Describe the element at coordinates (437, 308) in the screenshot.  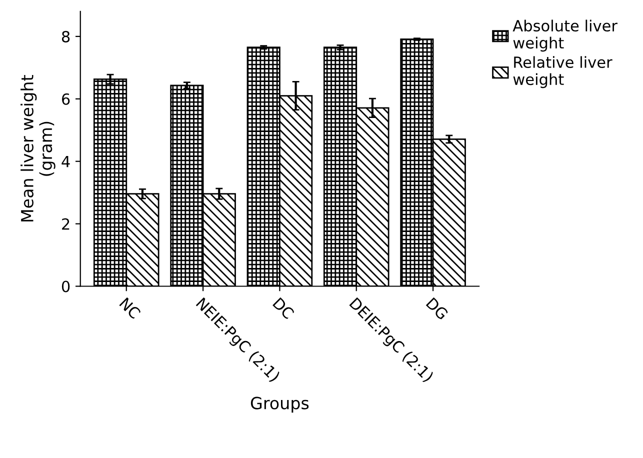
I see `x-tick-label: DG` at that location.